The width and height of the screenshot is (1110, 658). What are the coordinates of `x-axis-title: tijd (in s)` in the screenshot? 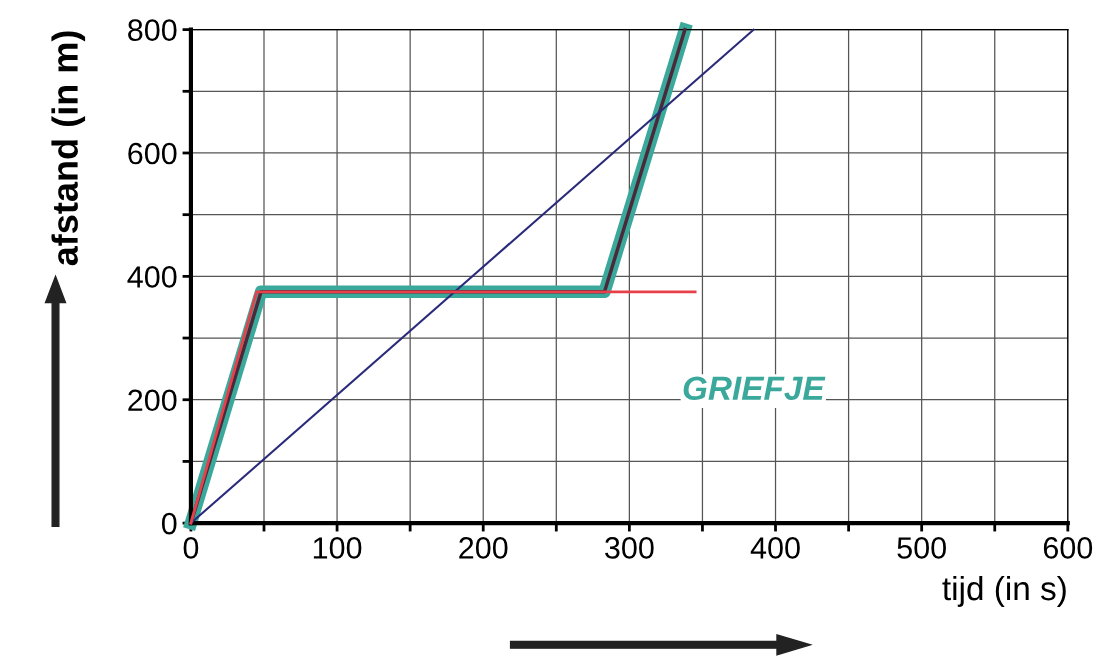 It's located at (1004, 591).